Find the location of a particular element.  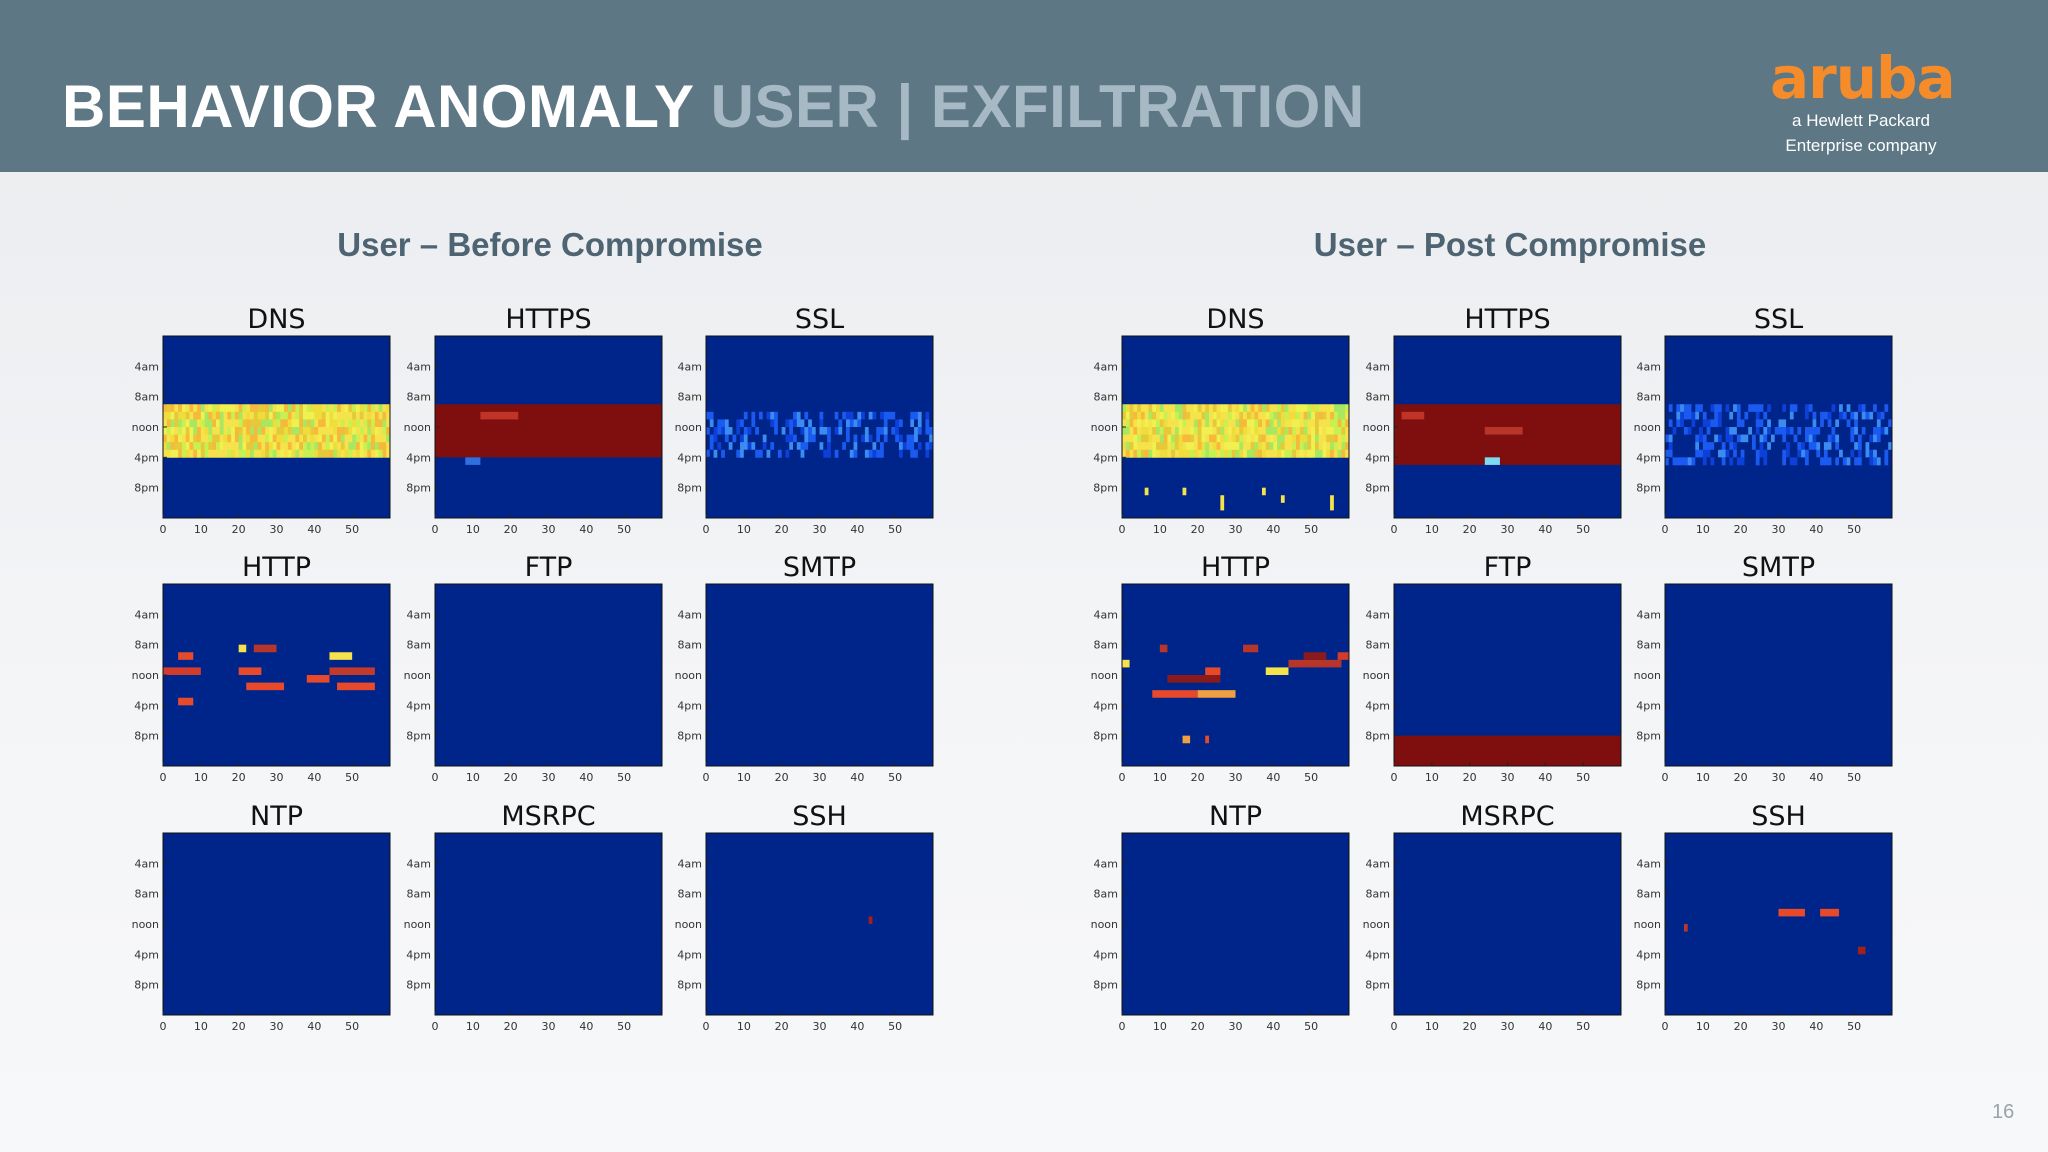

heatmap-g0-ntp-xtick-label: 30 is located at coordinates (277, 1026).